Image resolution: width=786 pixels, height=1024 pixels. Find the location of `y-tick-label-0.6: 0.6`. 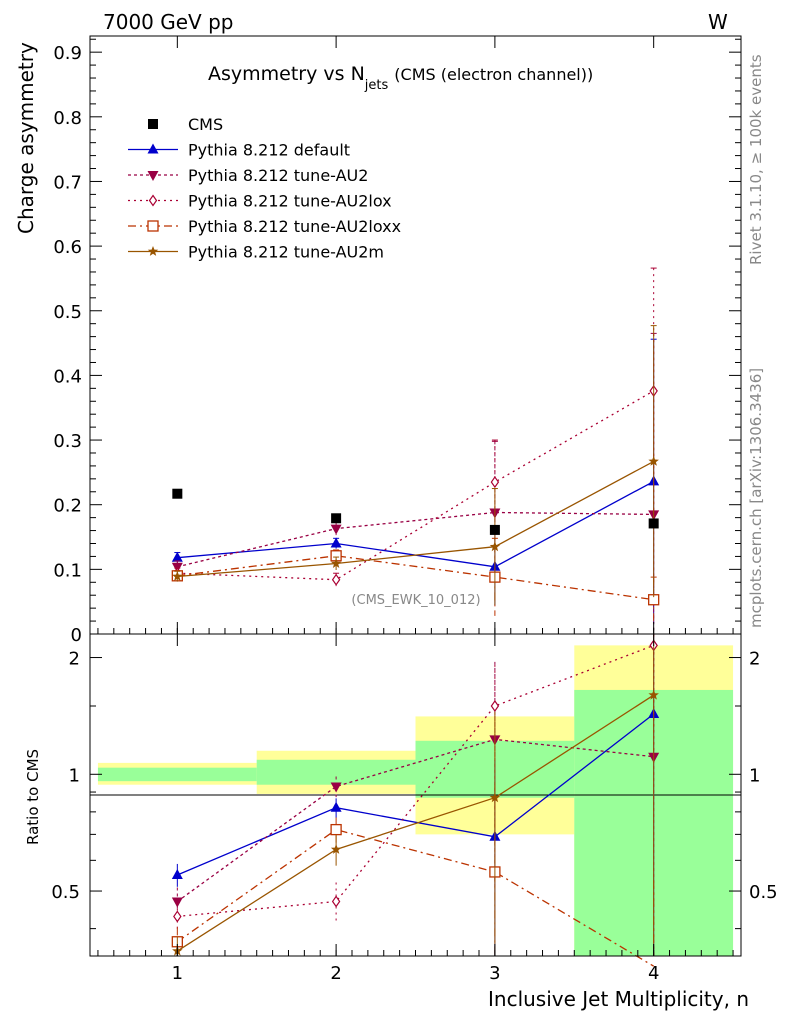

y-tick-label-0.6: 0.6 is located at coordinates (67, 247).